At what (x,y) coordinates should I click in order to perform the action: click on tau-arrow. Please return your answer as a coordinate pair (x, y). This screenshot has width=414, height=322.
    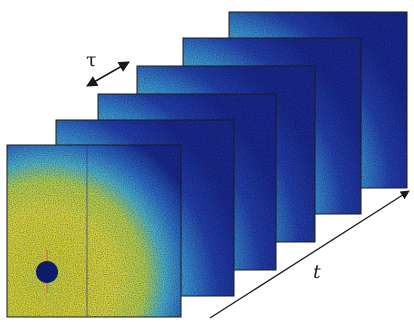
    Looking at the image, I should click on (108, 74).